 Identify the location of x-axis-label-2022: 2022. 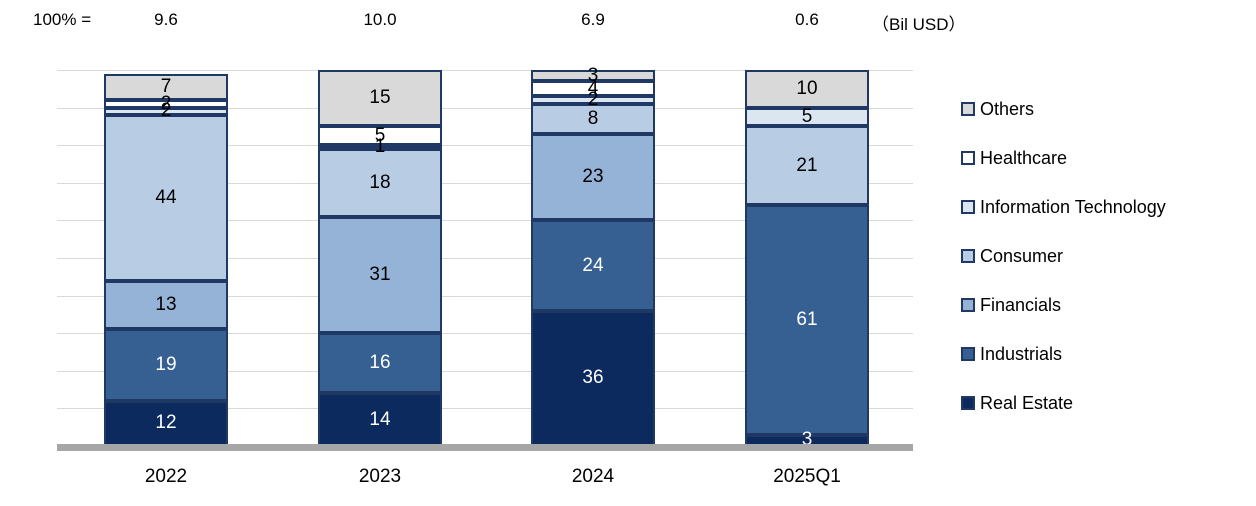
(166, 476).